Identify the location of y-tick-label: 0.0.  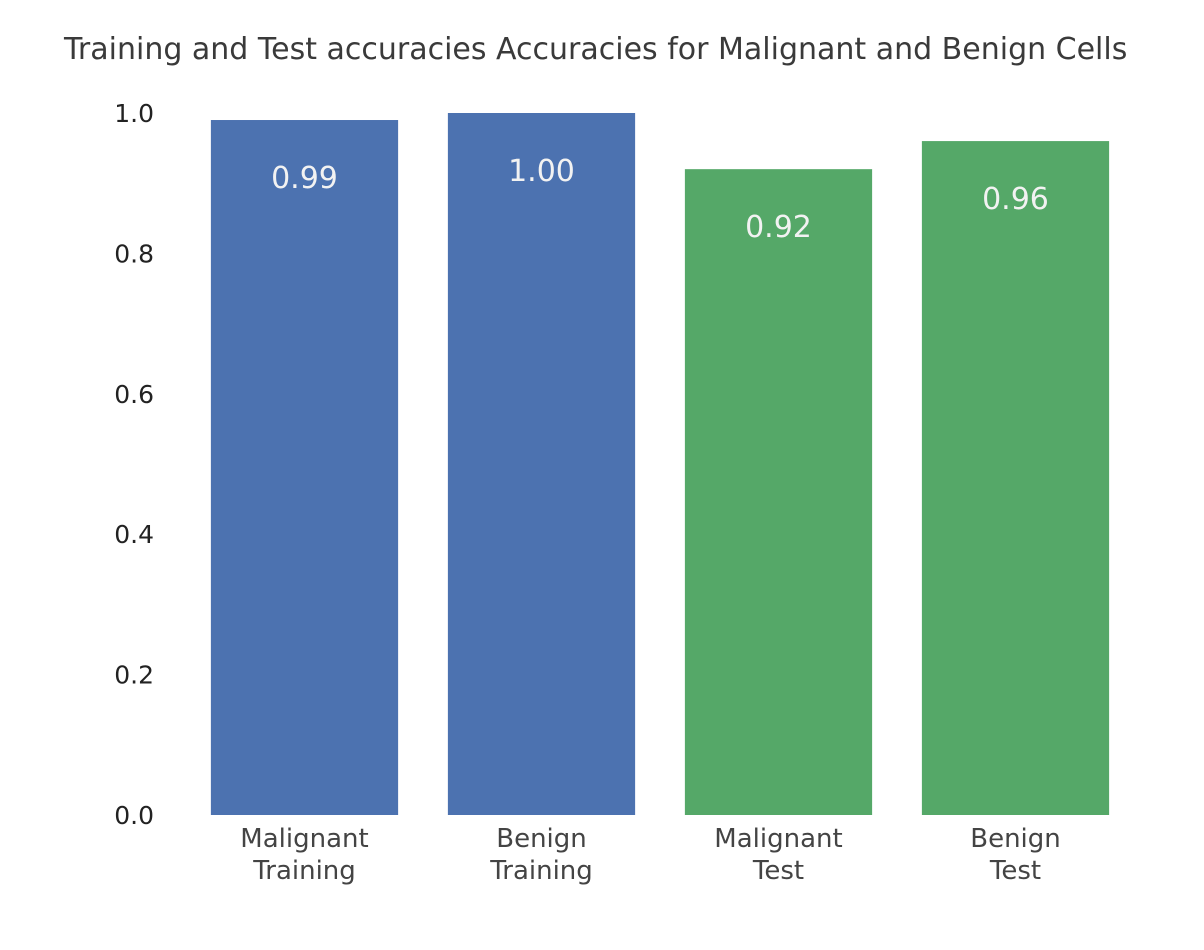
(134, 815).